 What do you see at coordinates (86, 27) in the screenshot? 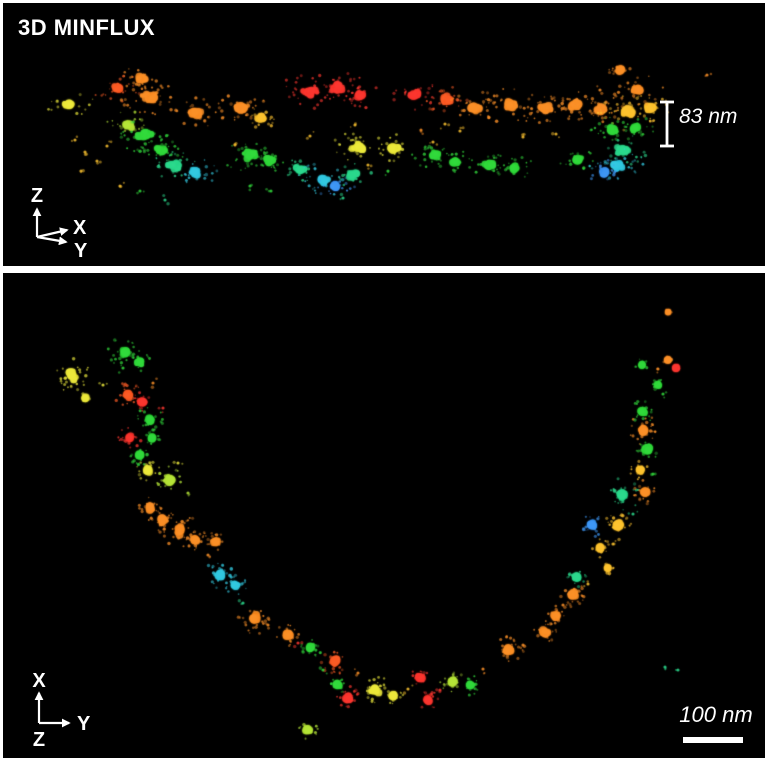
I see `figure-title: 3D MINFLUX` at bounding box center [86, 27].